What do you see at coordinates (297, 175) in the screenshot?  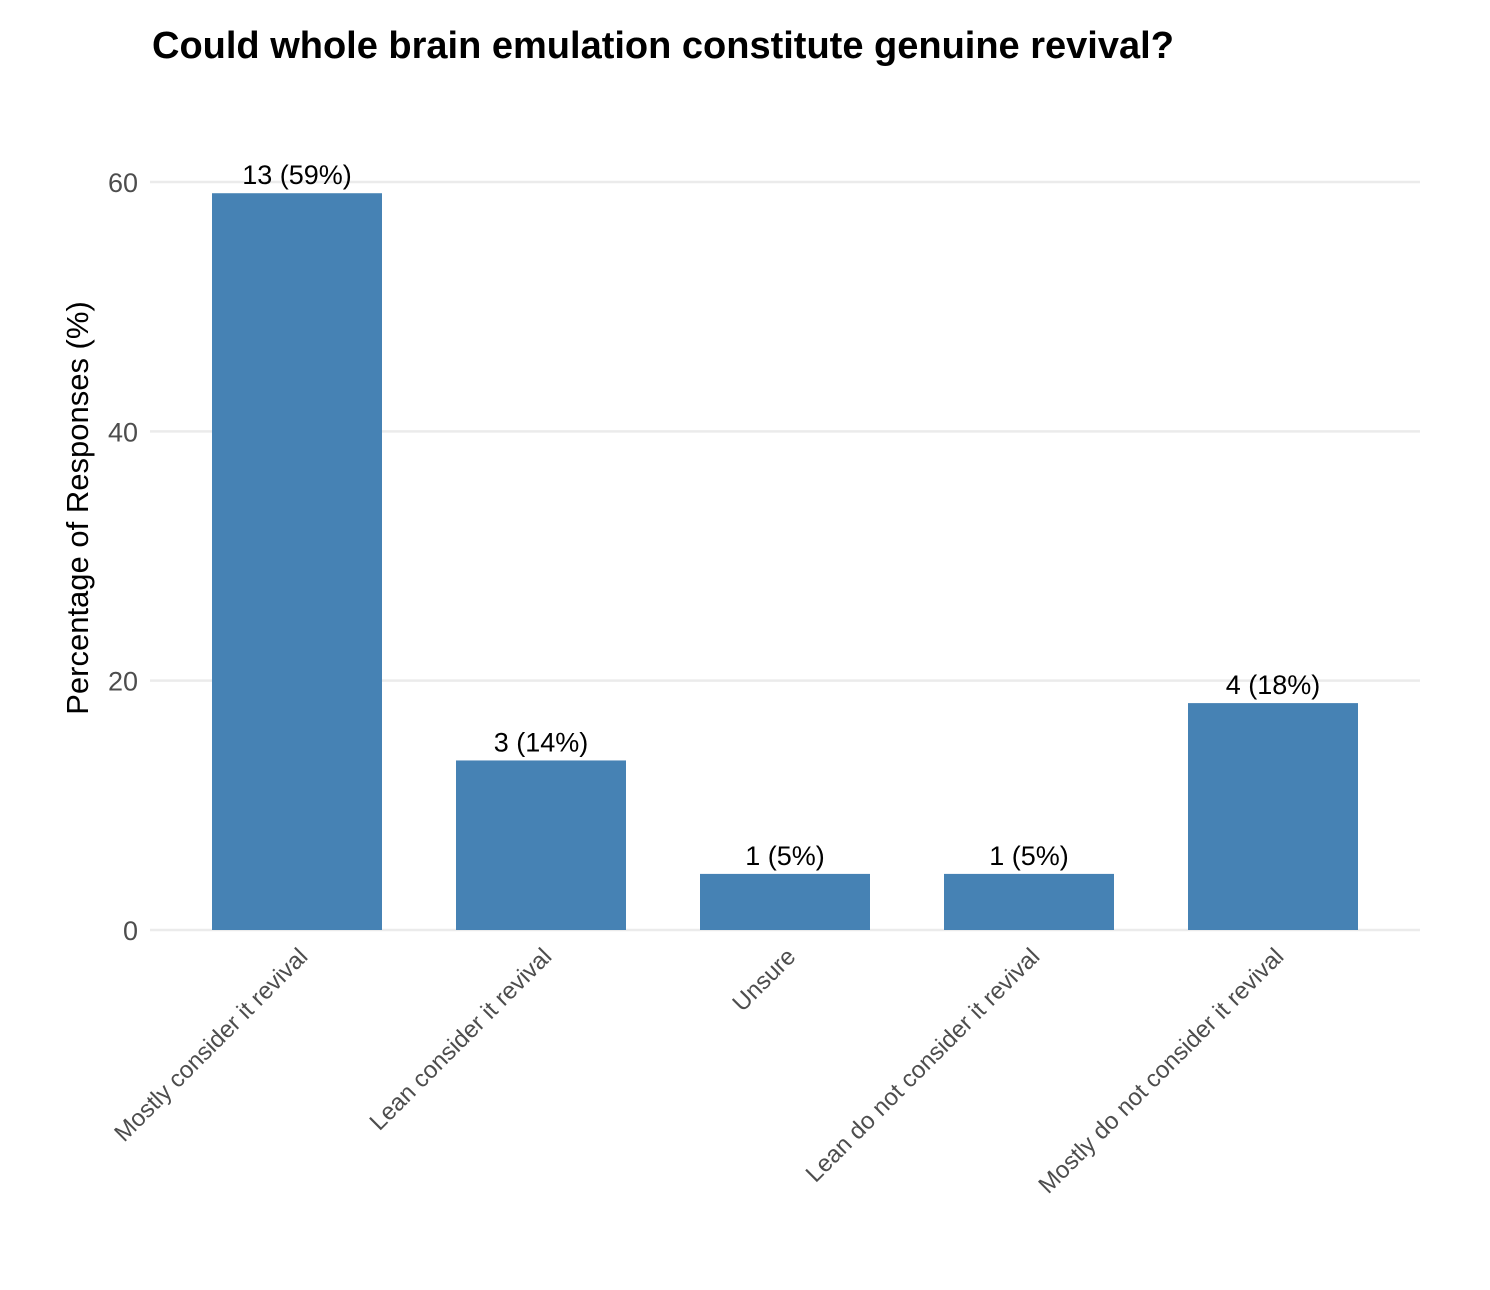 I see `bar-data-label: 13 (59%)` at bounding box center [297, 175].